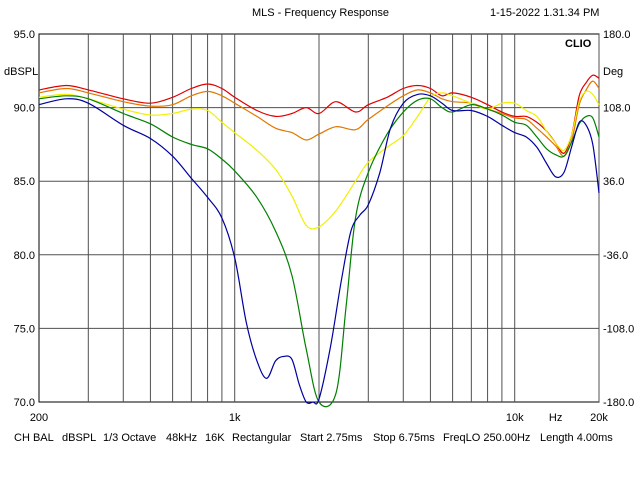 This screenshot has height=480, width=640. Describe the element at coordinates (404, 438) in the screenshot. I see `footer-stop: Stop 6.75ms` at that location.